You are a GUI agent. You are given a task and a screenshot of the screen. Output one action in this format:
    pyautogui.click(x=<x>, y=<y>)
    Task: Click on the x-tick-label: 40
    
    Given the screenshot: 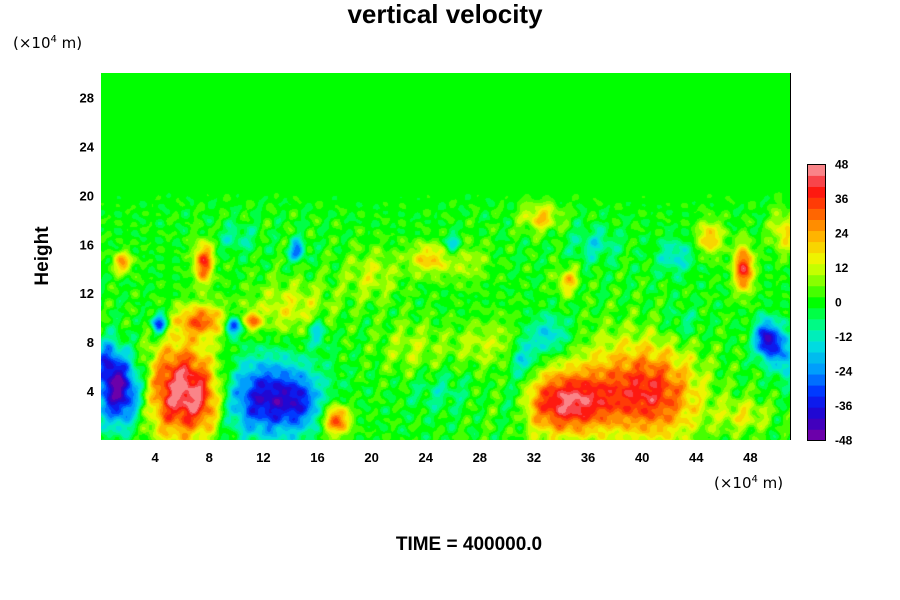 What is the action you would take?
    pyautogui.click(x=642, y=457)
    